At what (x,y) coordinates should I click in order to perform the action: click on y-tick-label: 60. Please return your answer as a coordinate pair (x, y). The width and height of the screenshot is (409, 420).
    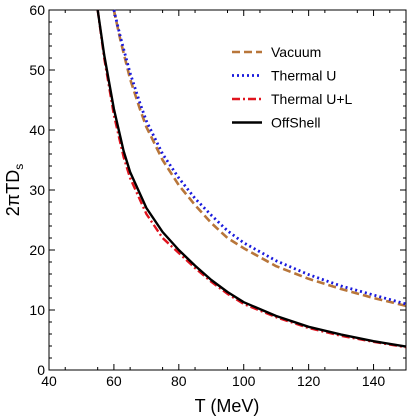
    Looking at the image, I should click on (37, 10).